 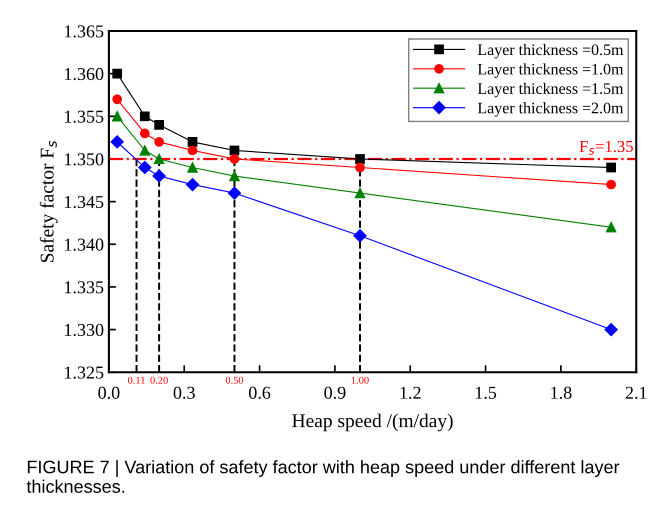 I want to click on y-tick-label: 1.360, so click(x=84, y=74).